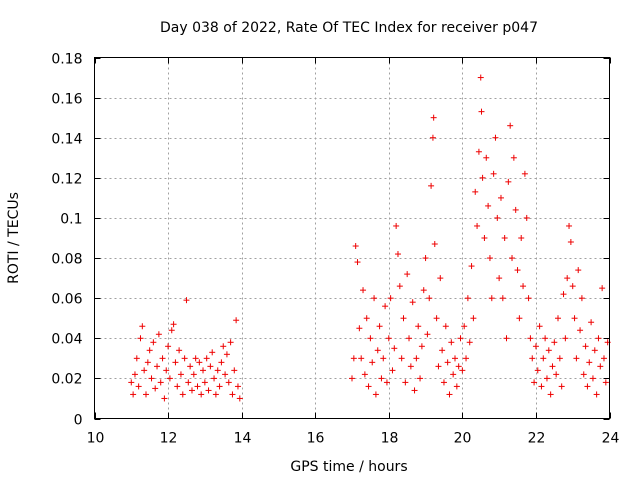  What do you see at coordinates (537, 439) in the screenshot?
I see `x-tick-label: 22` at bounding box center [537, 439].